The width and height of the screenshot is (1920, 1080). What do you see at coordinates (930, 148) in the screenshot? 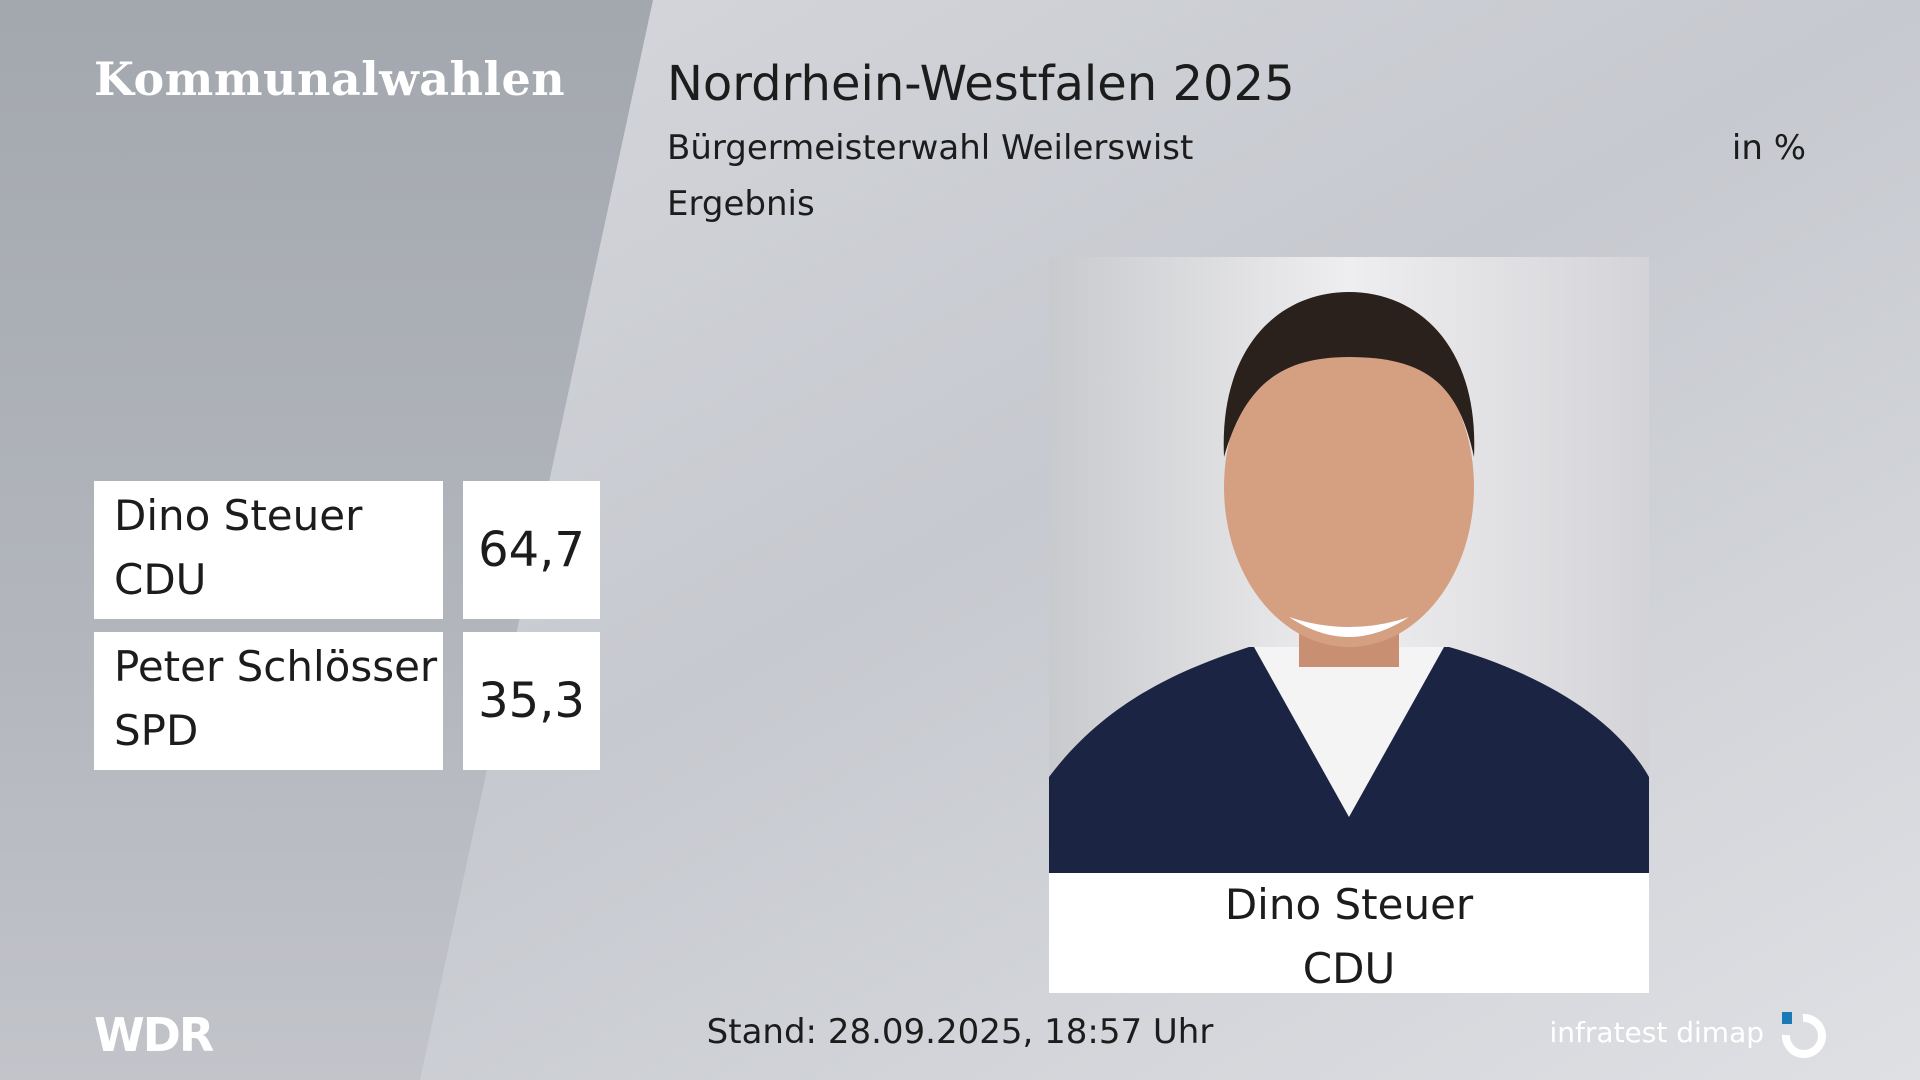
I see `subtitle: Bürgermeisterwahl Weilerswist` at bounding box center [930, 148].